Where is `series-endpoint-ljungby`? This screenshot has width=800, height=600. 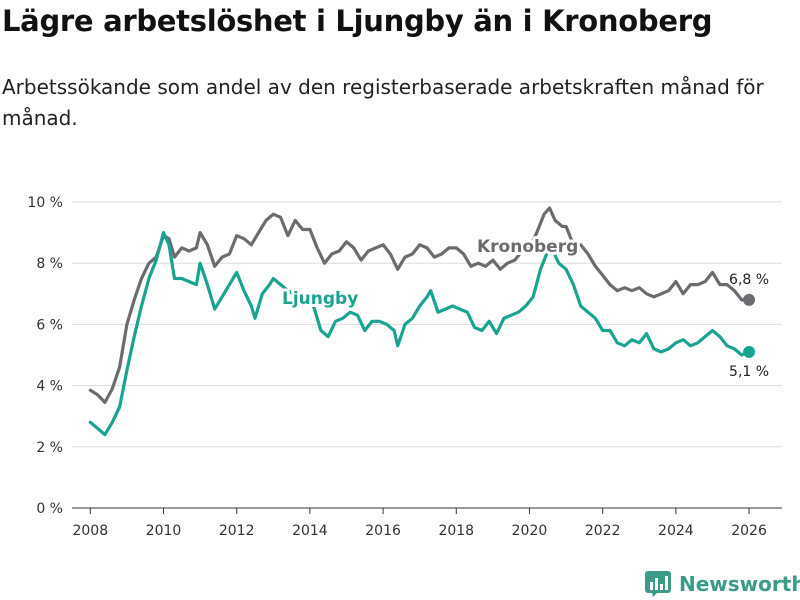
series-endpoint-ljungby is located at coordinates (749, 351).